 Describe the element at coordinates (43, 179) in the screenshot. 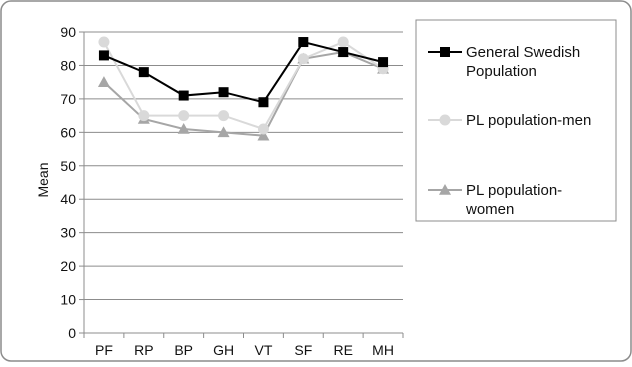

I see `y-axis-title: Mean` at that location.